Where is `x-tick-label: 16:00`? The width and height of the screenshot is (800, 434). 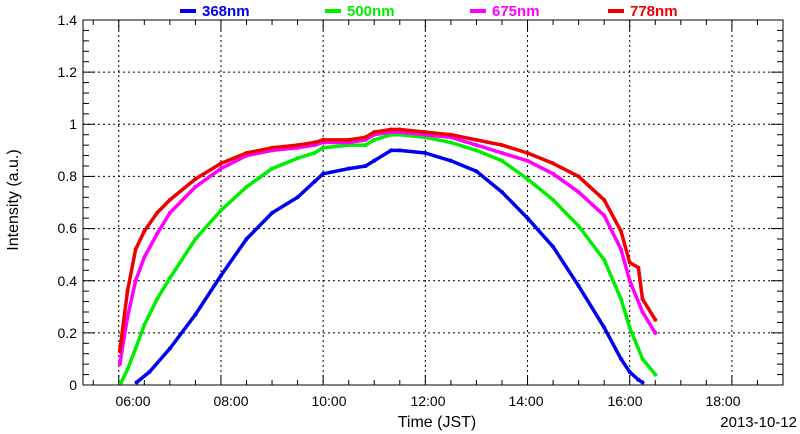 x-tick-label: 16:00 is located at coordinates (624, 401).